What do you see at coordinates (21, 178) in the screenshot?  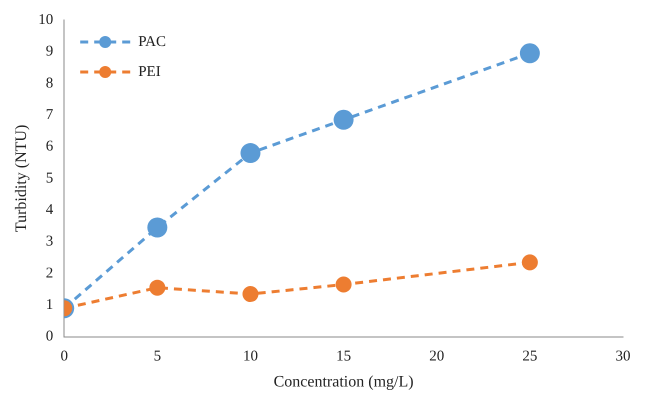 I see `y-axis-title: Turbidity (NTU)` at bounding box center [21, 178].